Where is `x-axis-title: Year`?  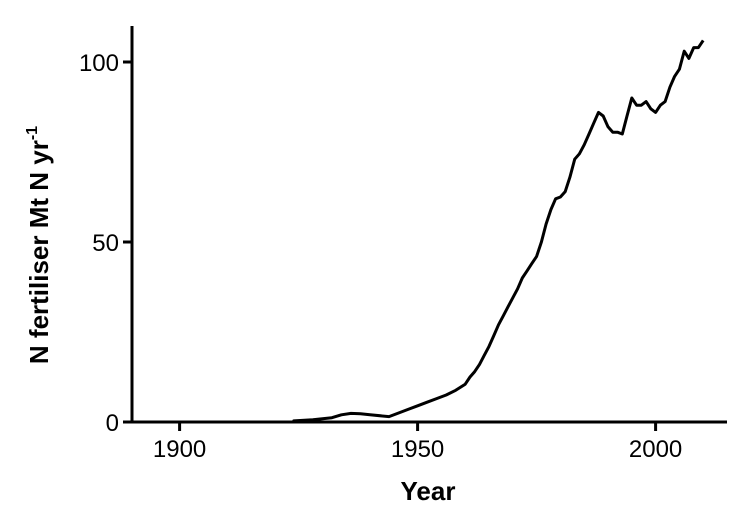
x-axis-title: Year is located at coordinates (428, 491).